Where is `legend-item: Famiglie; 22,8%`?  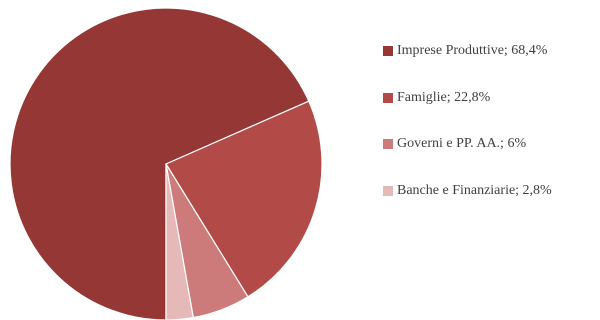
legend-item: Famiglie; 22,8% is located at coordinates (489, 98).